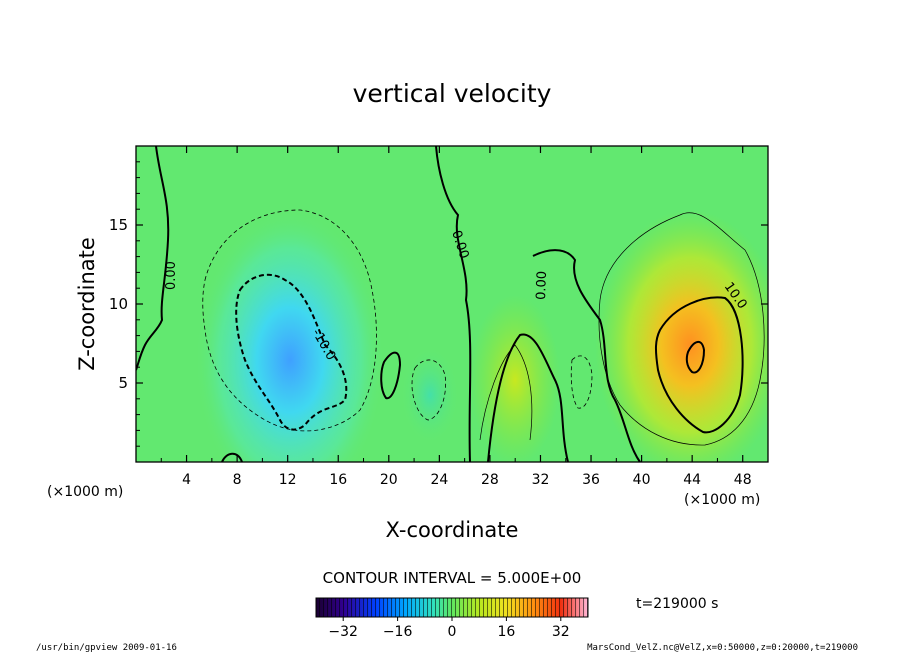 The image size is (904, 654). Describe the element at coordinates (123, 383) in the screenshot. I see `y-tick-label: 5` at that location.